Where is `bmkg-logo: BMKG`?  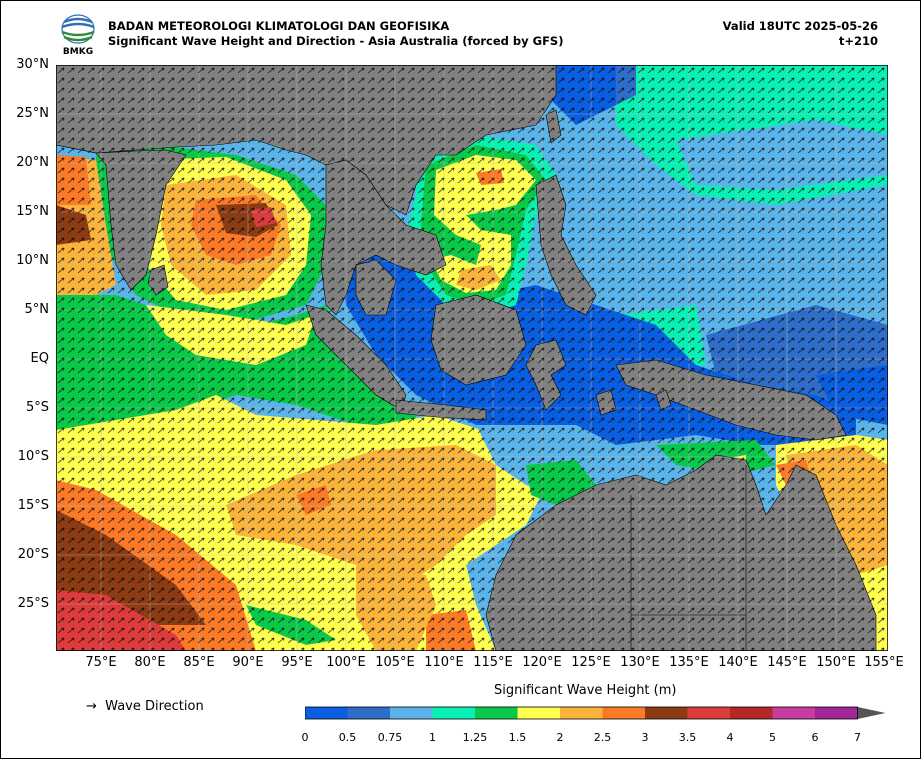
bmkg-logo: BMKG is located at coordinates (78, 35).